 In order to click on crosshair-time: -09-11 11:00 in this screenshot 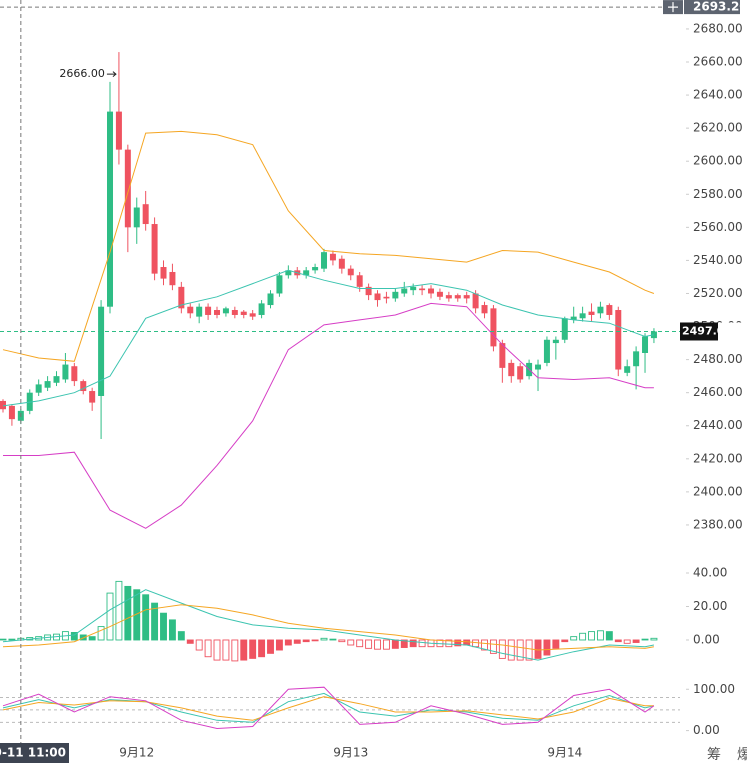, I will do `click(33, 753)`.